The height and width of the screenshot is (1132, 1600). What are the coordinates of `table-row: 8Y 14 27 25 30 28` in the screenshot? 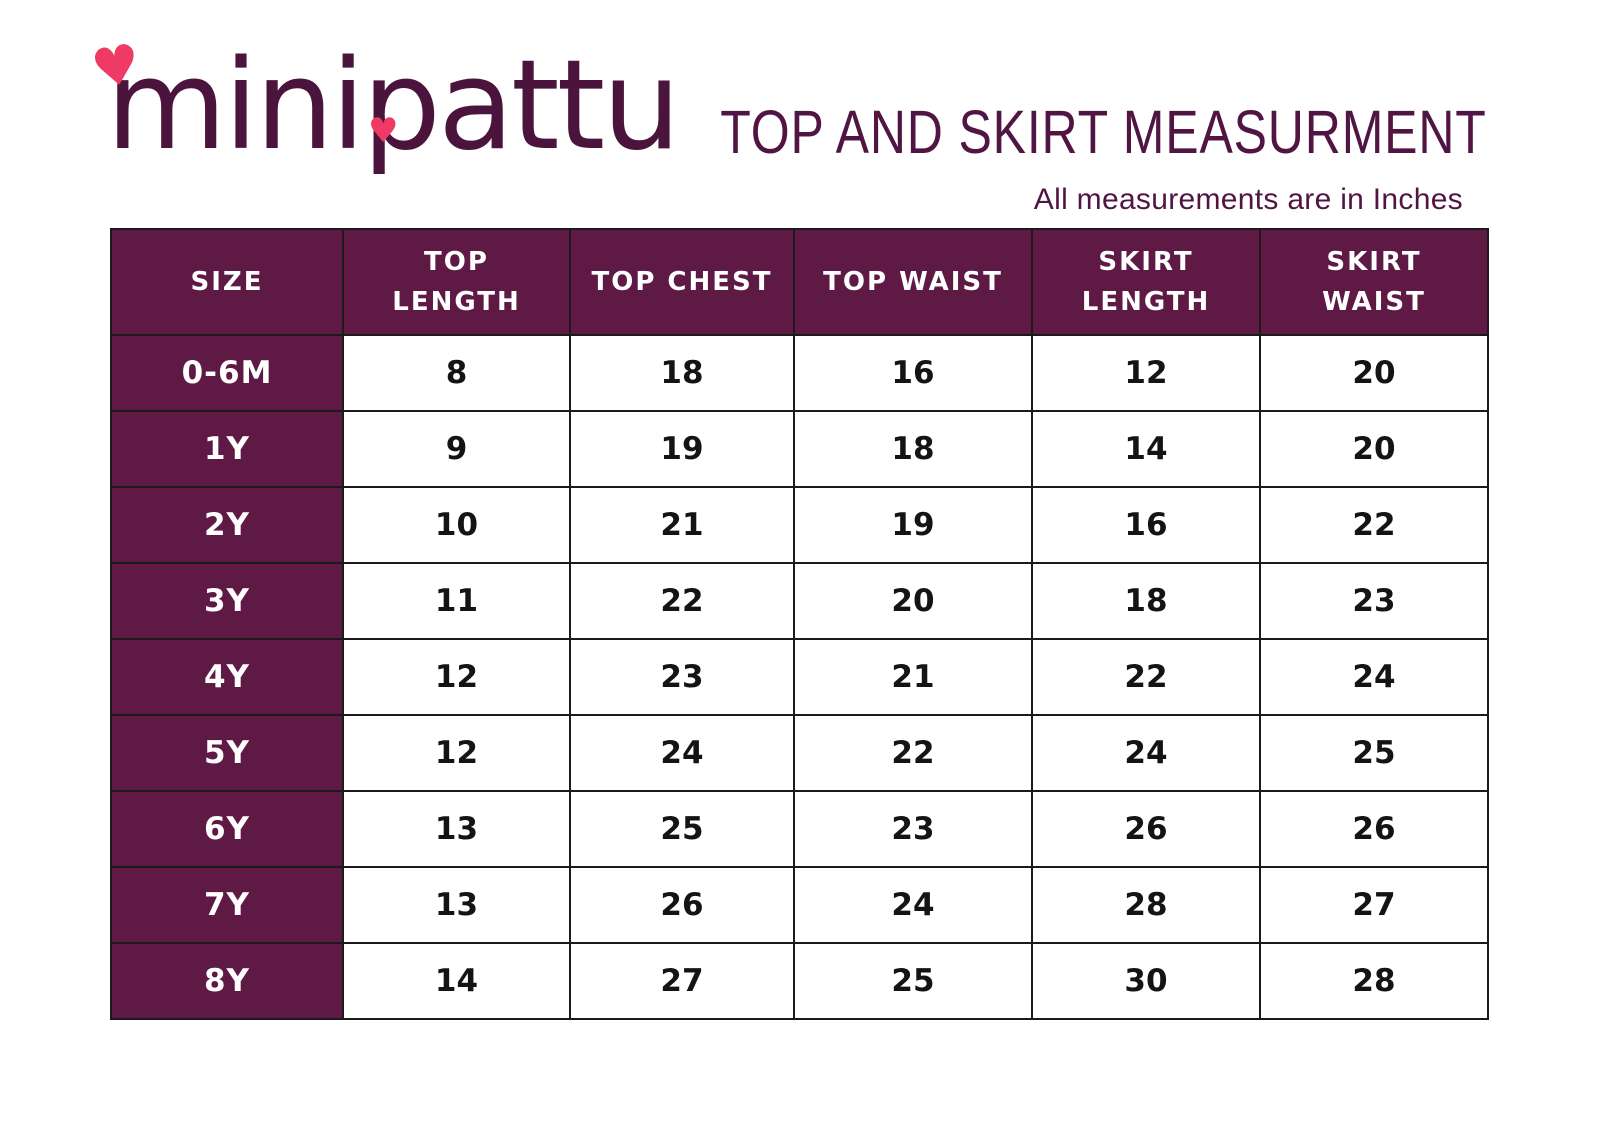 It's located at (799, 981).